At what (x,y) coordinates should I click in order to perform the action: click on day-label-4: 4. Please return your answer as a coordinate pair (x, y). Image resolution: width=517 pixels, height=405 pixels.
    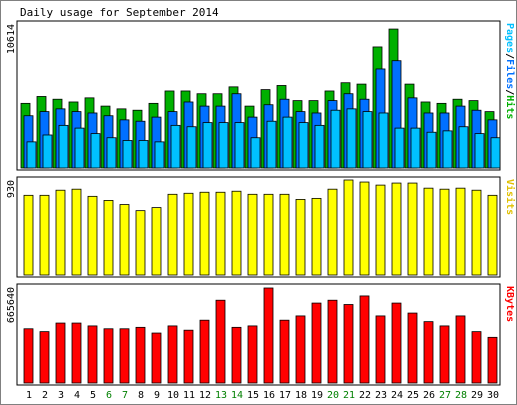
    Looking at the image, I should click on (77, 395).